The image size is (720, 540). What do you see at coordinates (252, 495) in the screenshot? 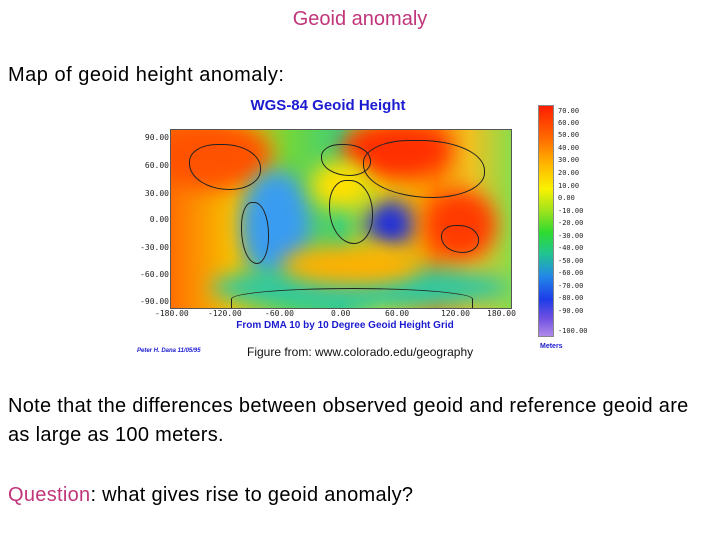
I see `question-text: : what gives rise to geoid anomaly?` at bounding box center [252, 495].